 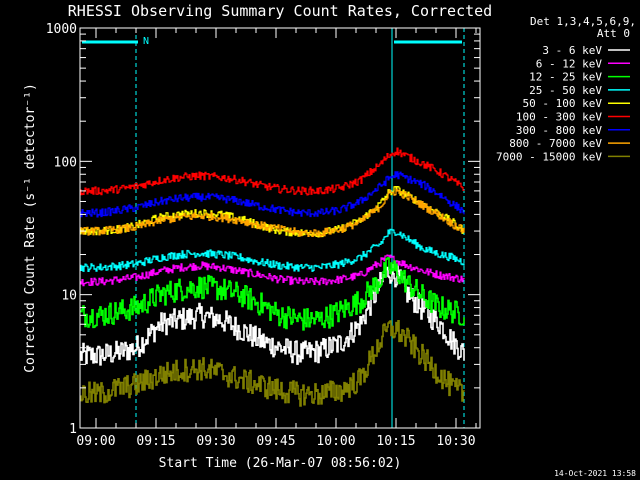 I want to click on legend-label-0: 3 - 6 keV, so click(x=572, y=50).